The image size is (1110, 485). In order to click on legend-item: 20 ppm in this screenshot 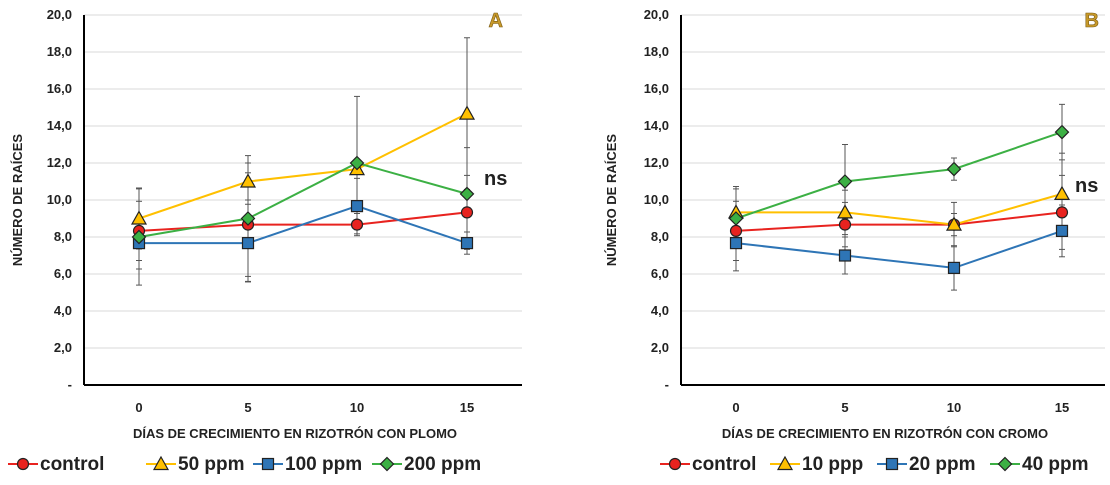, I will do `click(926, 464)`.